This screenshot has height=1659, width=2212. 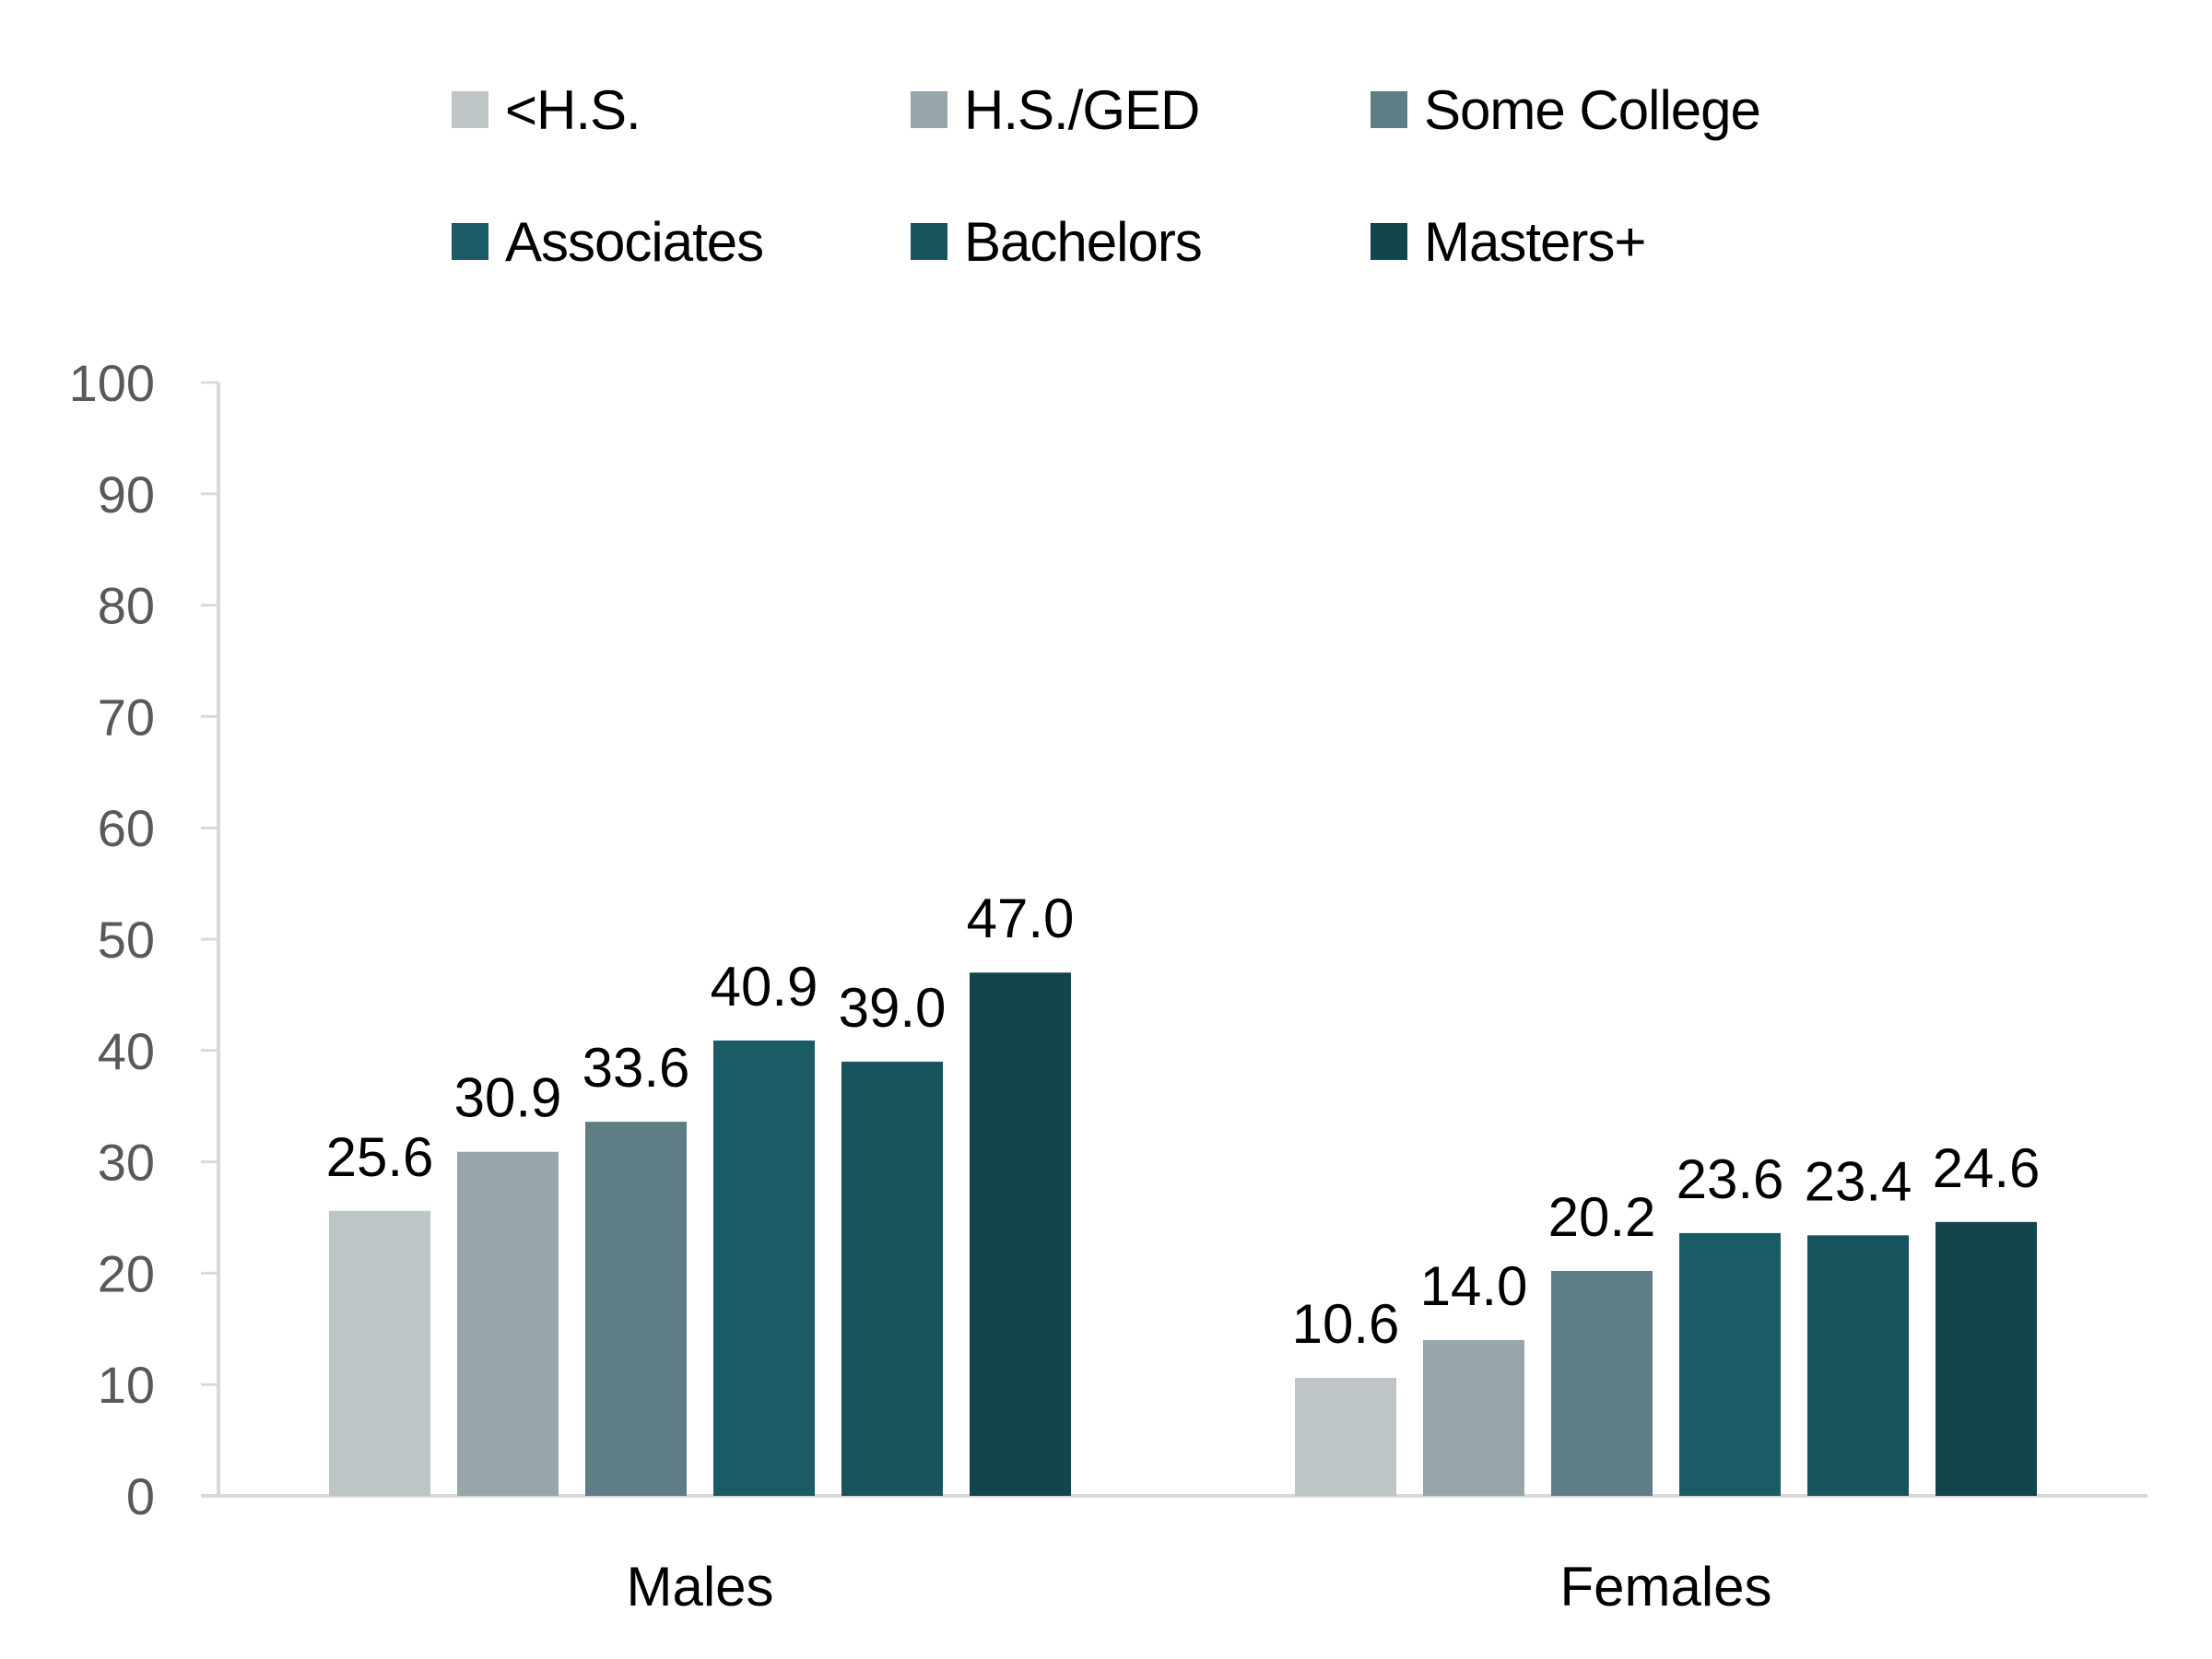 What do you see at coordinates (1592, 109) in the screenshot?
I see `legend-label: Some College` at bounding box center [1592, 109].